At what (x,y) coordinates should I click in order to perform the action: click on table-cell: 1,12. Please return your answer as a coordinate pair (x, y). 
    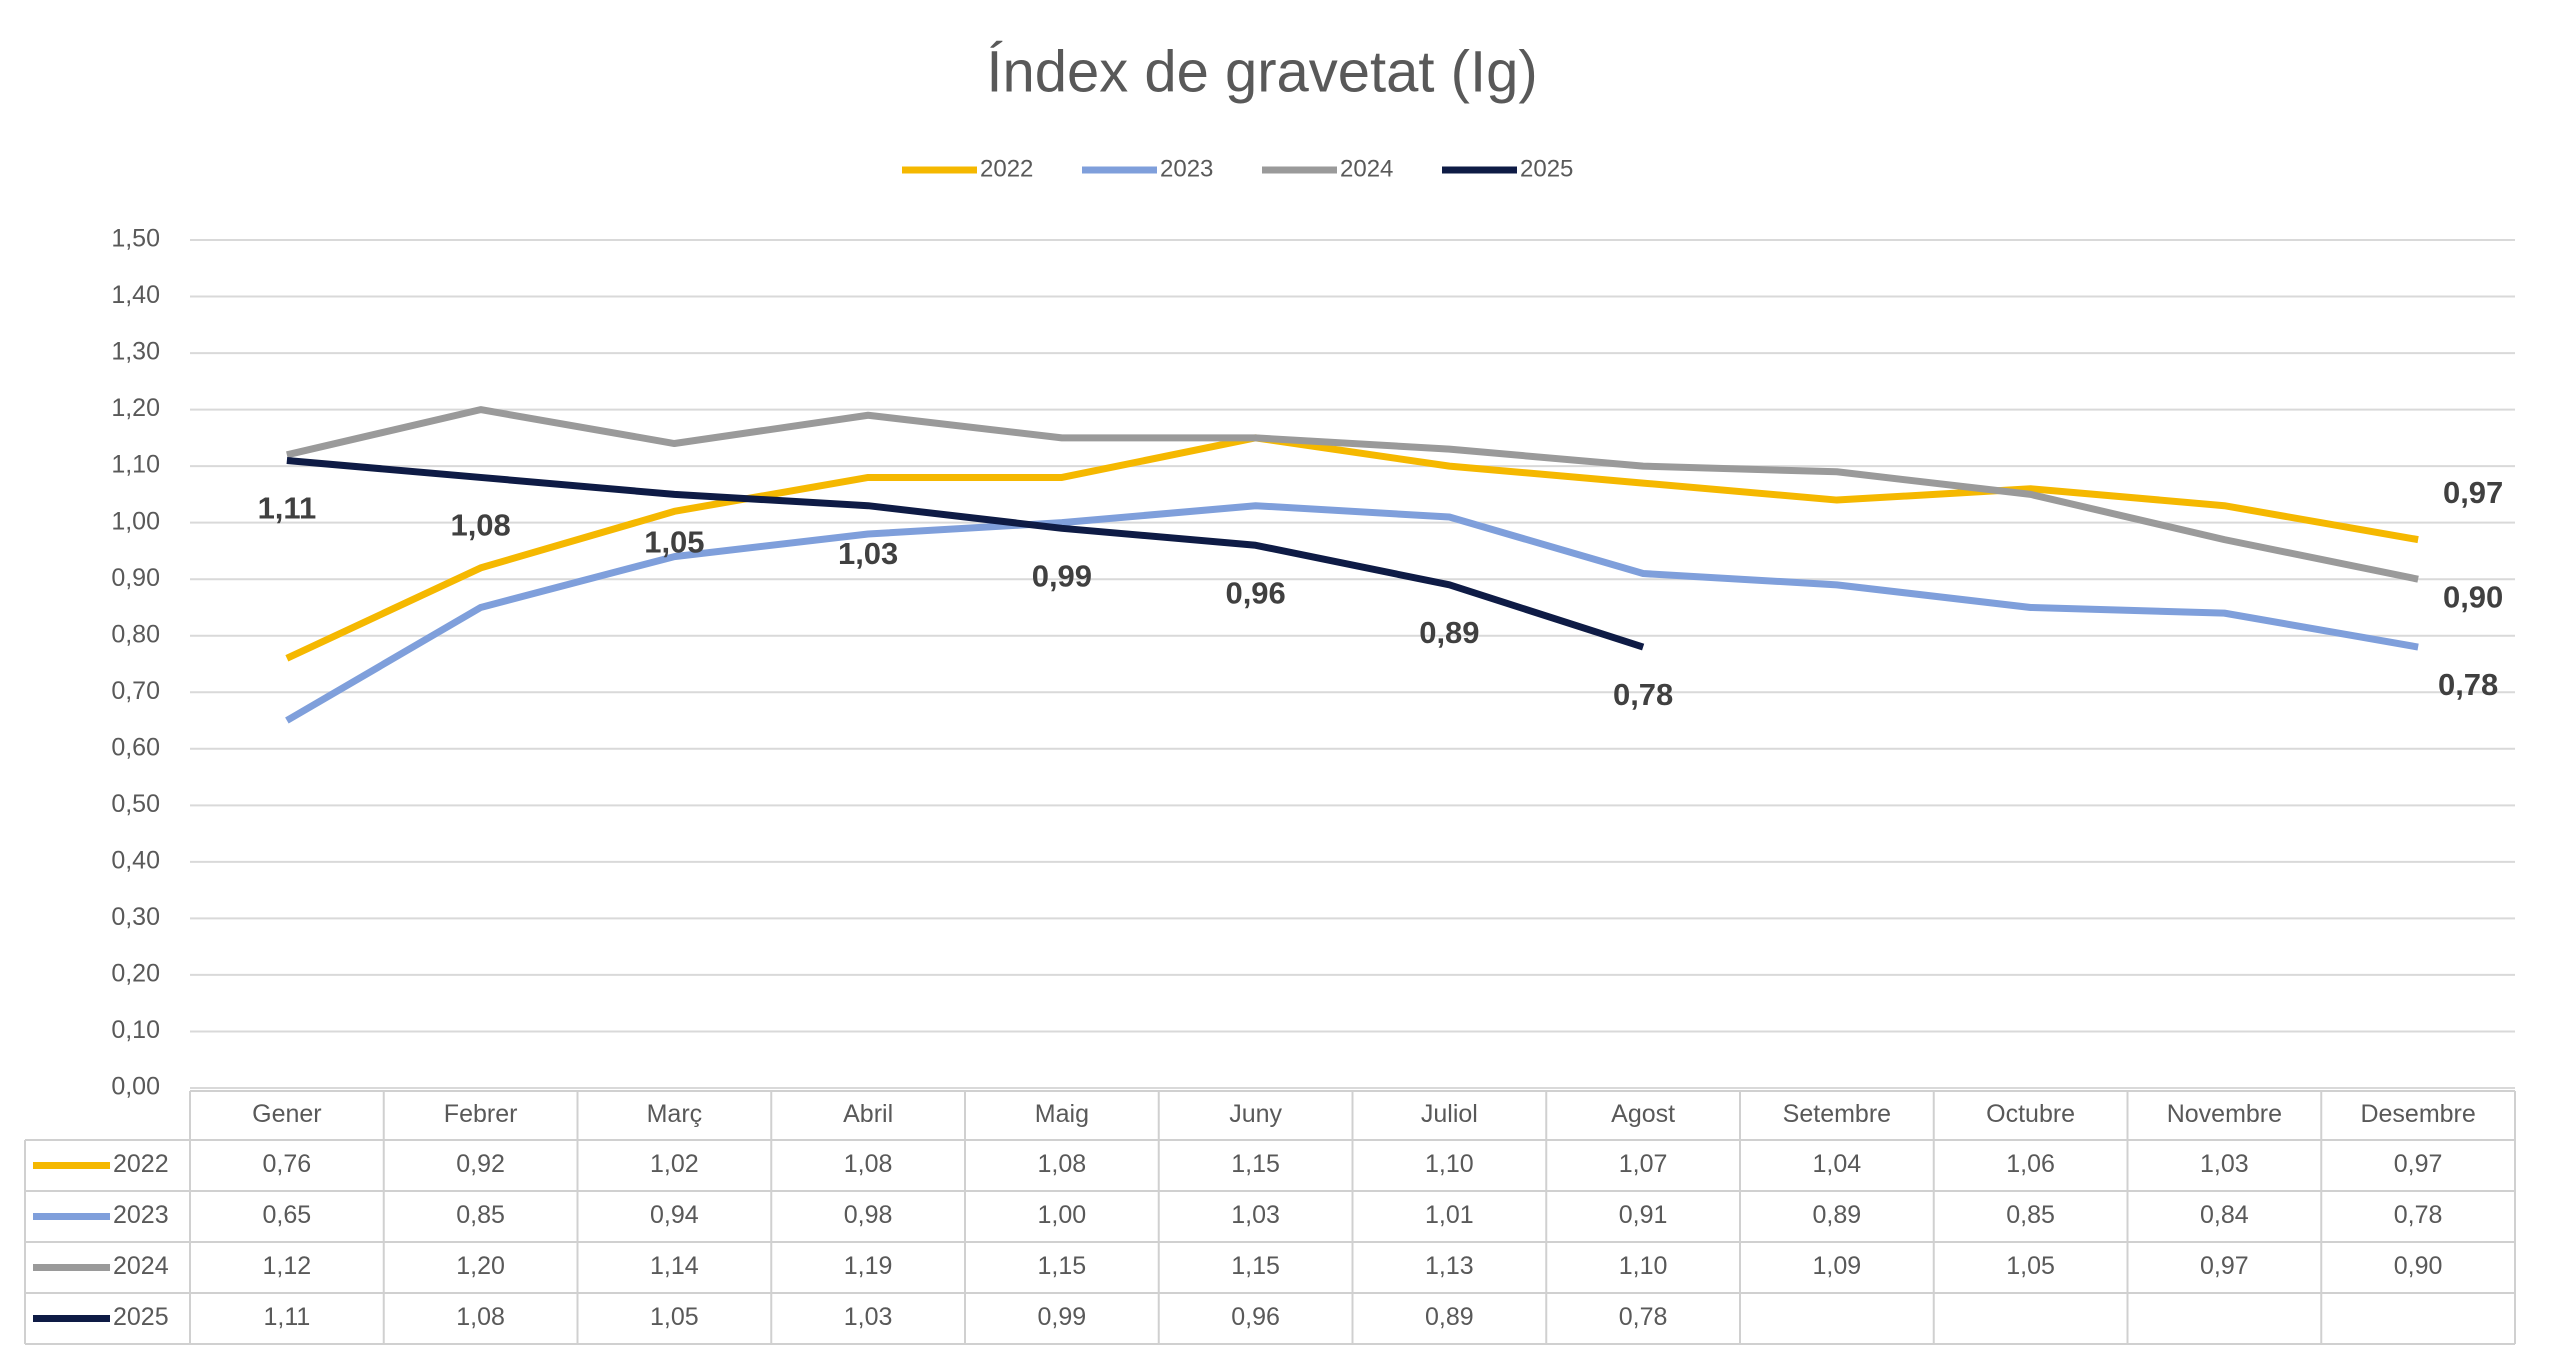
    Looking at the image, I should click on (287, 1266).